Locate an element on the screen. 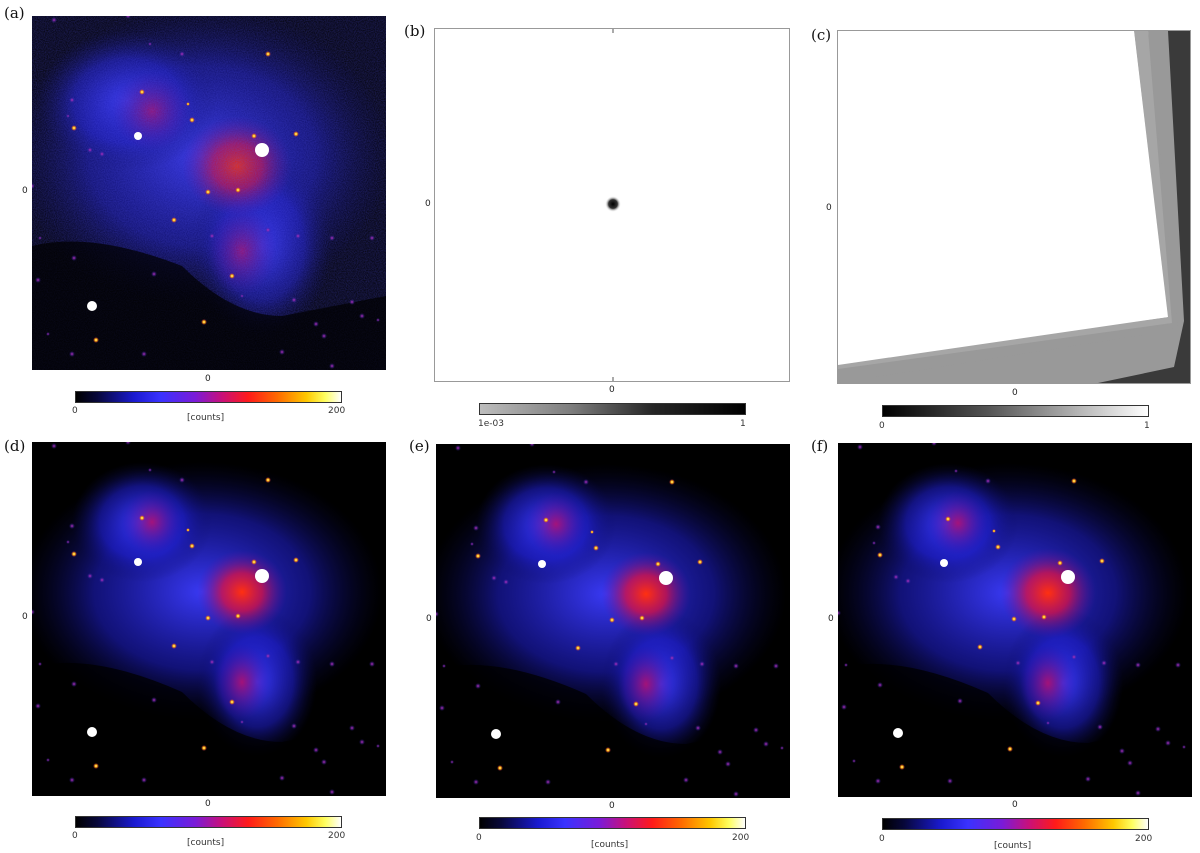 The image size is (1200, 853). model-image-f is located at coordinates (1015, 620).